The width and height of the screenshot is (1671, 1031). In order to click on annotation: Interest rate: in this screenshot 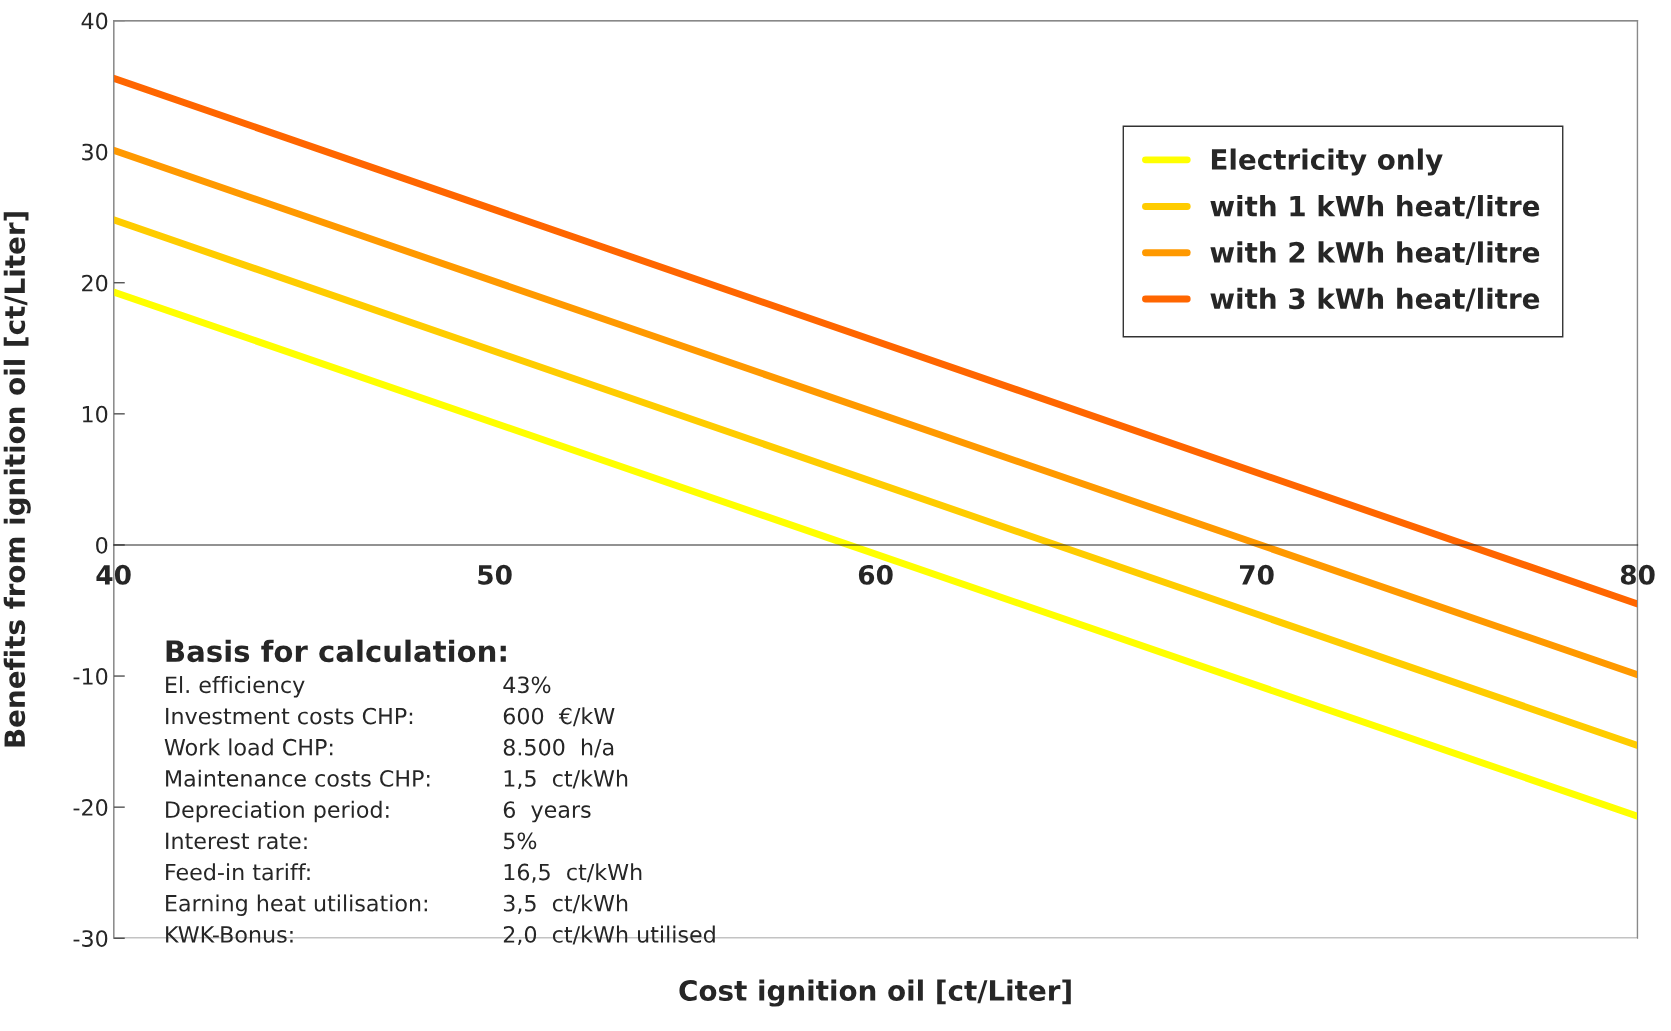, I will do `click(236, 841)`.